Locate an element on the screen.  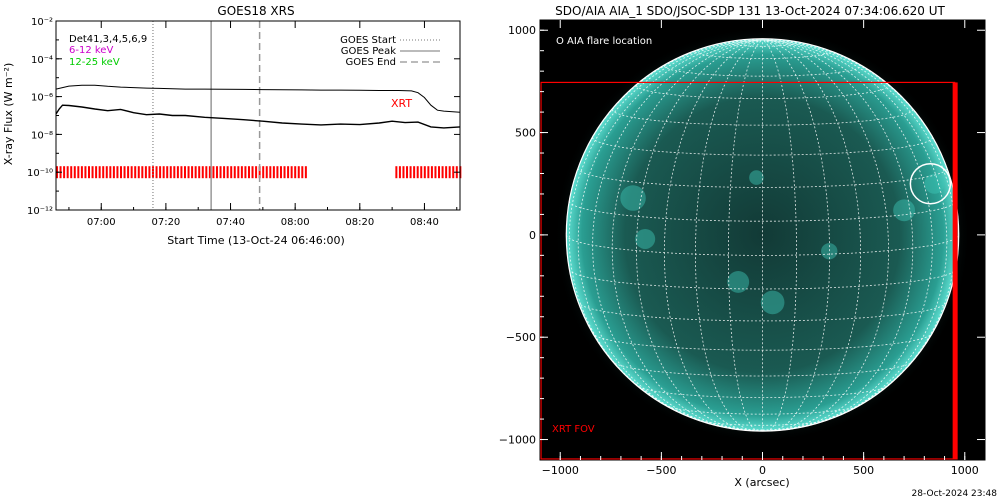
goes-xtick-label: 07:00 is located at coordinates (101, 222).